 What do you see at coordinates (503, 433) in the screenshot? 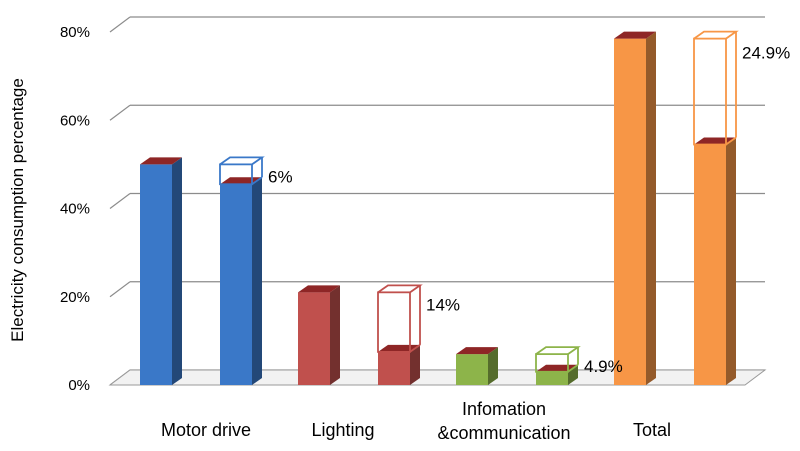
I see `category-label: &communication` at bounding box center [503, 433].